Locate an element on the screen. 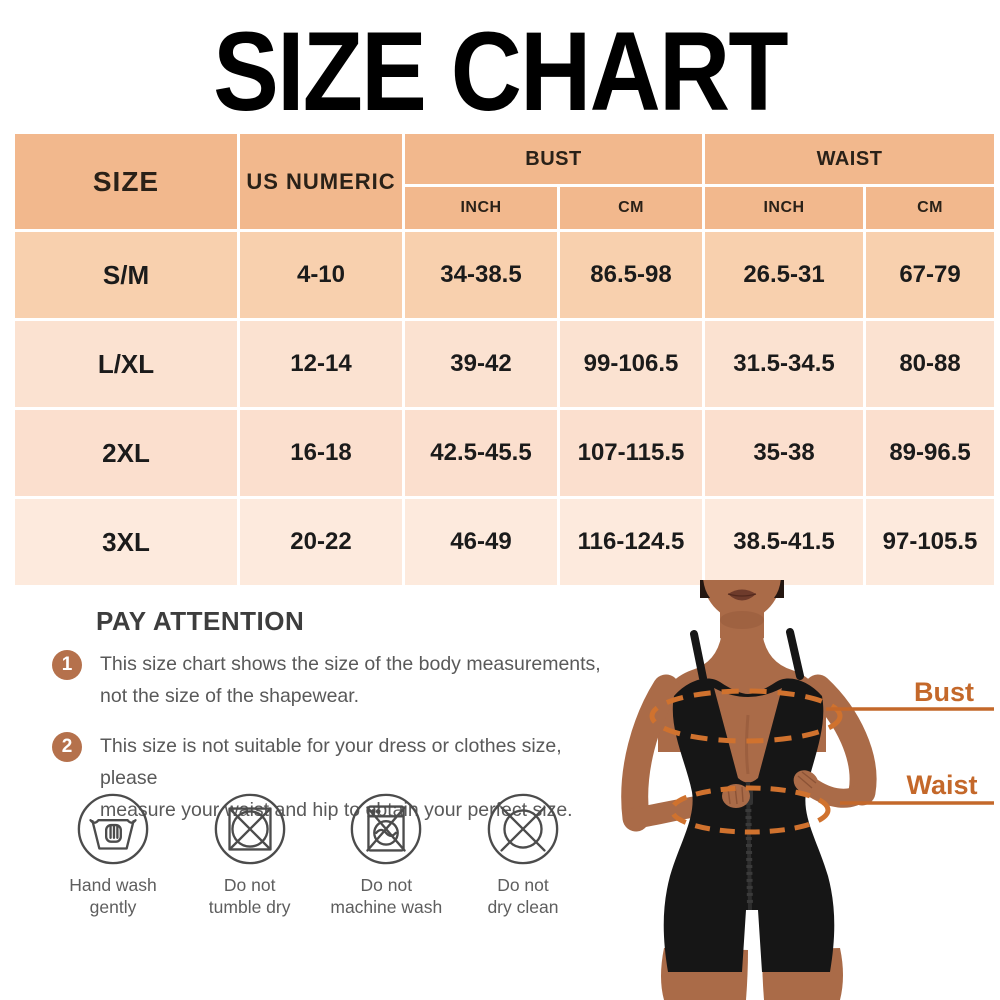 This screenshot has height=1000, width=1000. shapewear-bodysuit is located at coordinates (749, 800).